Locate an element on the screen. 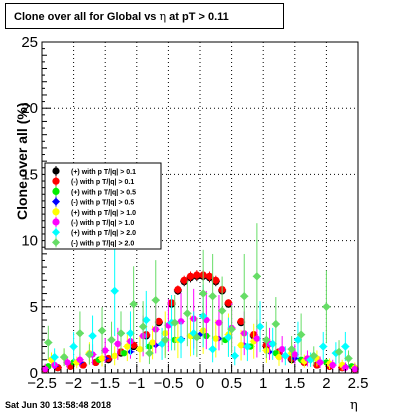  x-tick-label: 2.5 is located at coordinates (358, 383).